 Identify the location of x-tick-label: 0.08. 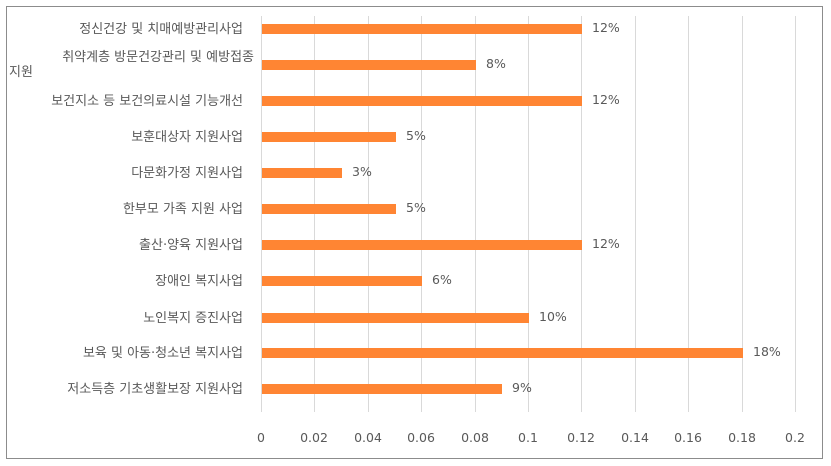
(475, 437).